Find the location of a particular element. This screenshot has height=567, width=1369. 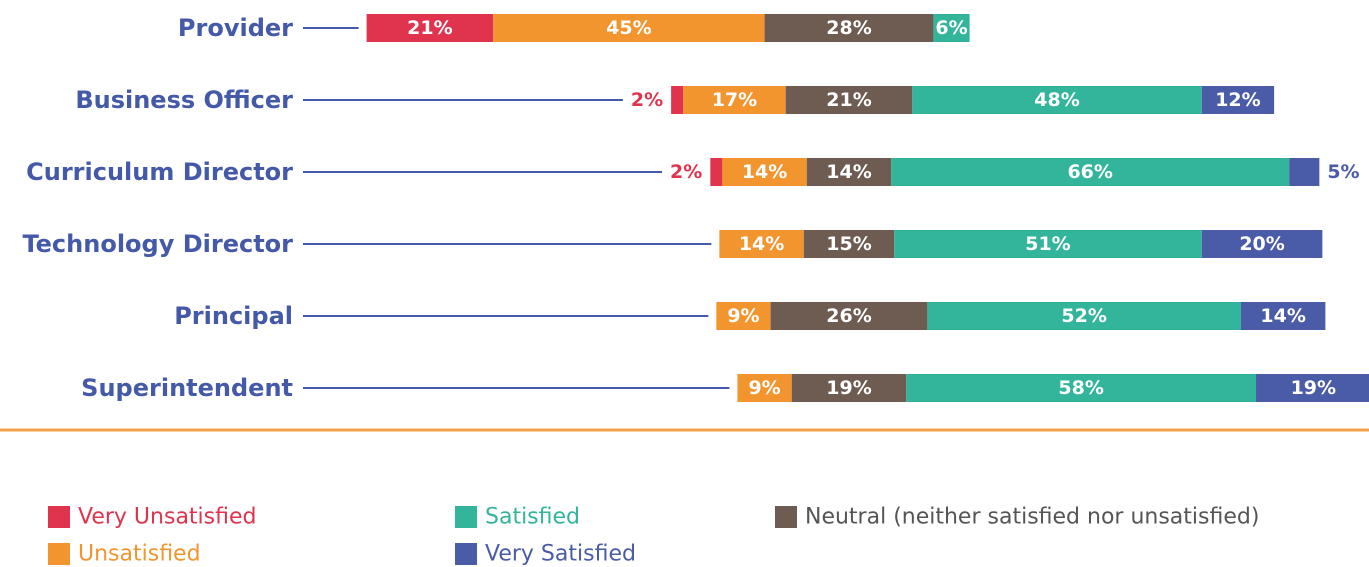

category-label: Superintendent is located at coordinates (187, 388).